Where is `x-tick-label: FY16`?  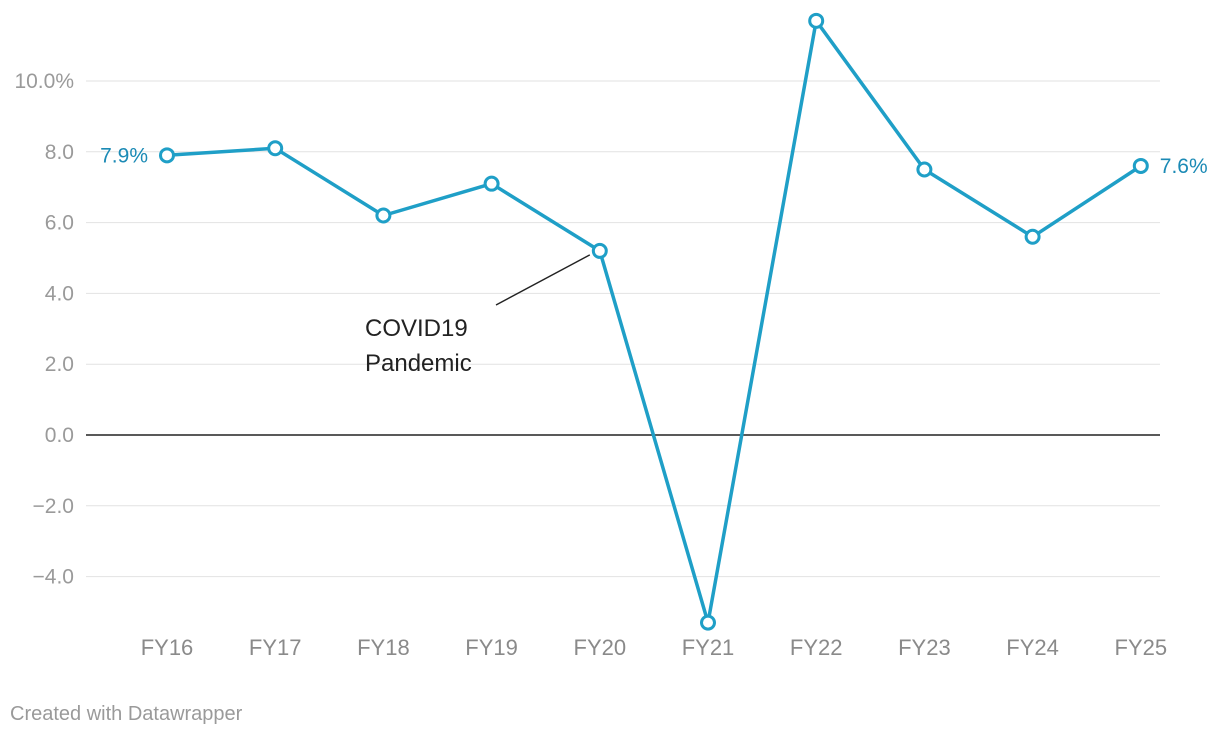 x-tick-label: FY16 is located at coordinates (167, 647).